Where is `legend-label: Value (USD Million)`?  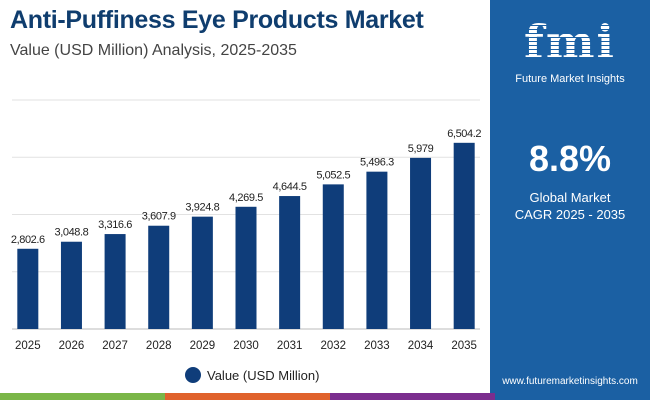 legend-label: Value (USD Million) is located at coordinates (263, 375).